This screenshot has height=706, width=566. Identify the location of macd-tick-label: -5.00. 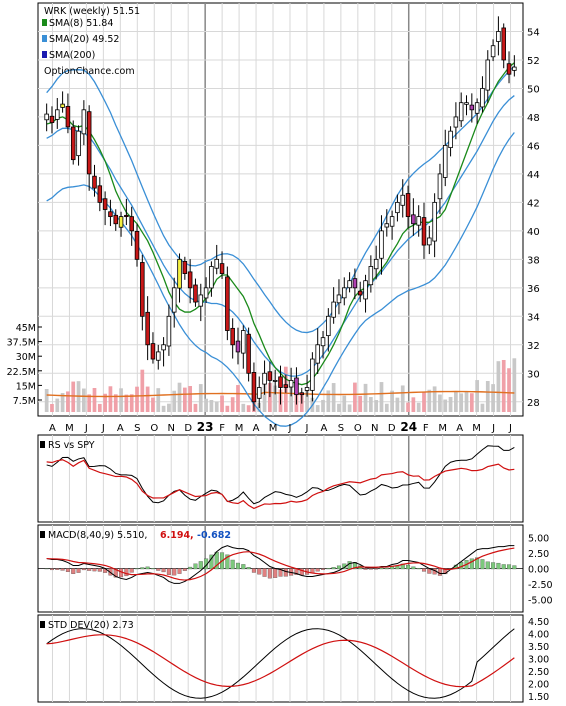
(540, 601).